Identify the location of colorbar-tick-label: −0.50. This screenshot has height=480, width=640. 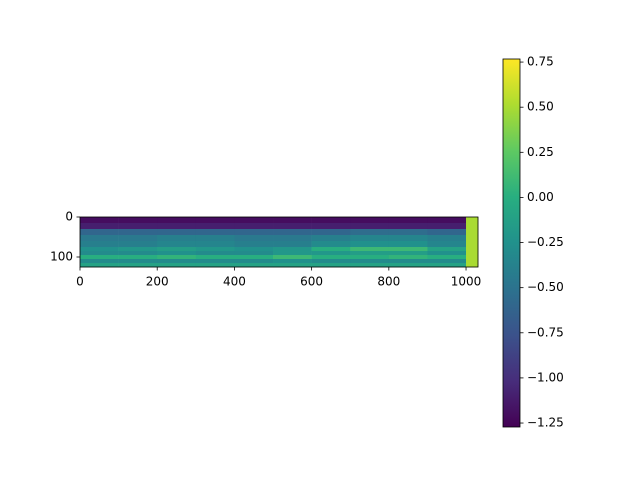
(545, 287).